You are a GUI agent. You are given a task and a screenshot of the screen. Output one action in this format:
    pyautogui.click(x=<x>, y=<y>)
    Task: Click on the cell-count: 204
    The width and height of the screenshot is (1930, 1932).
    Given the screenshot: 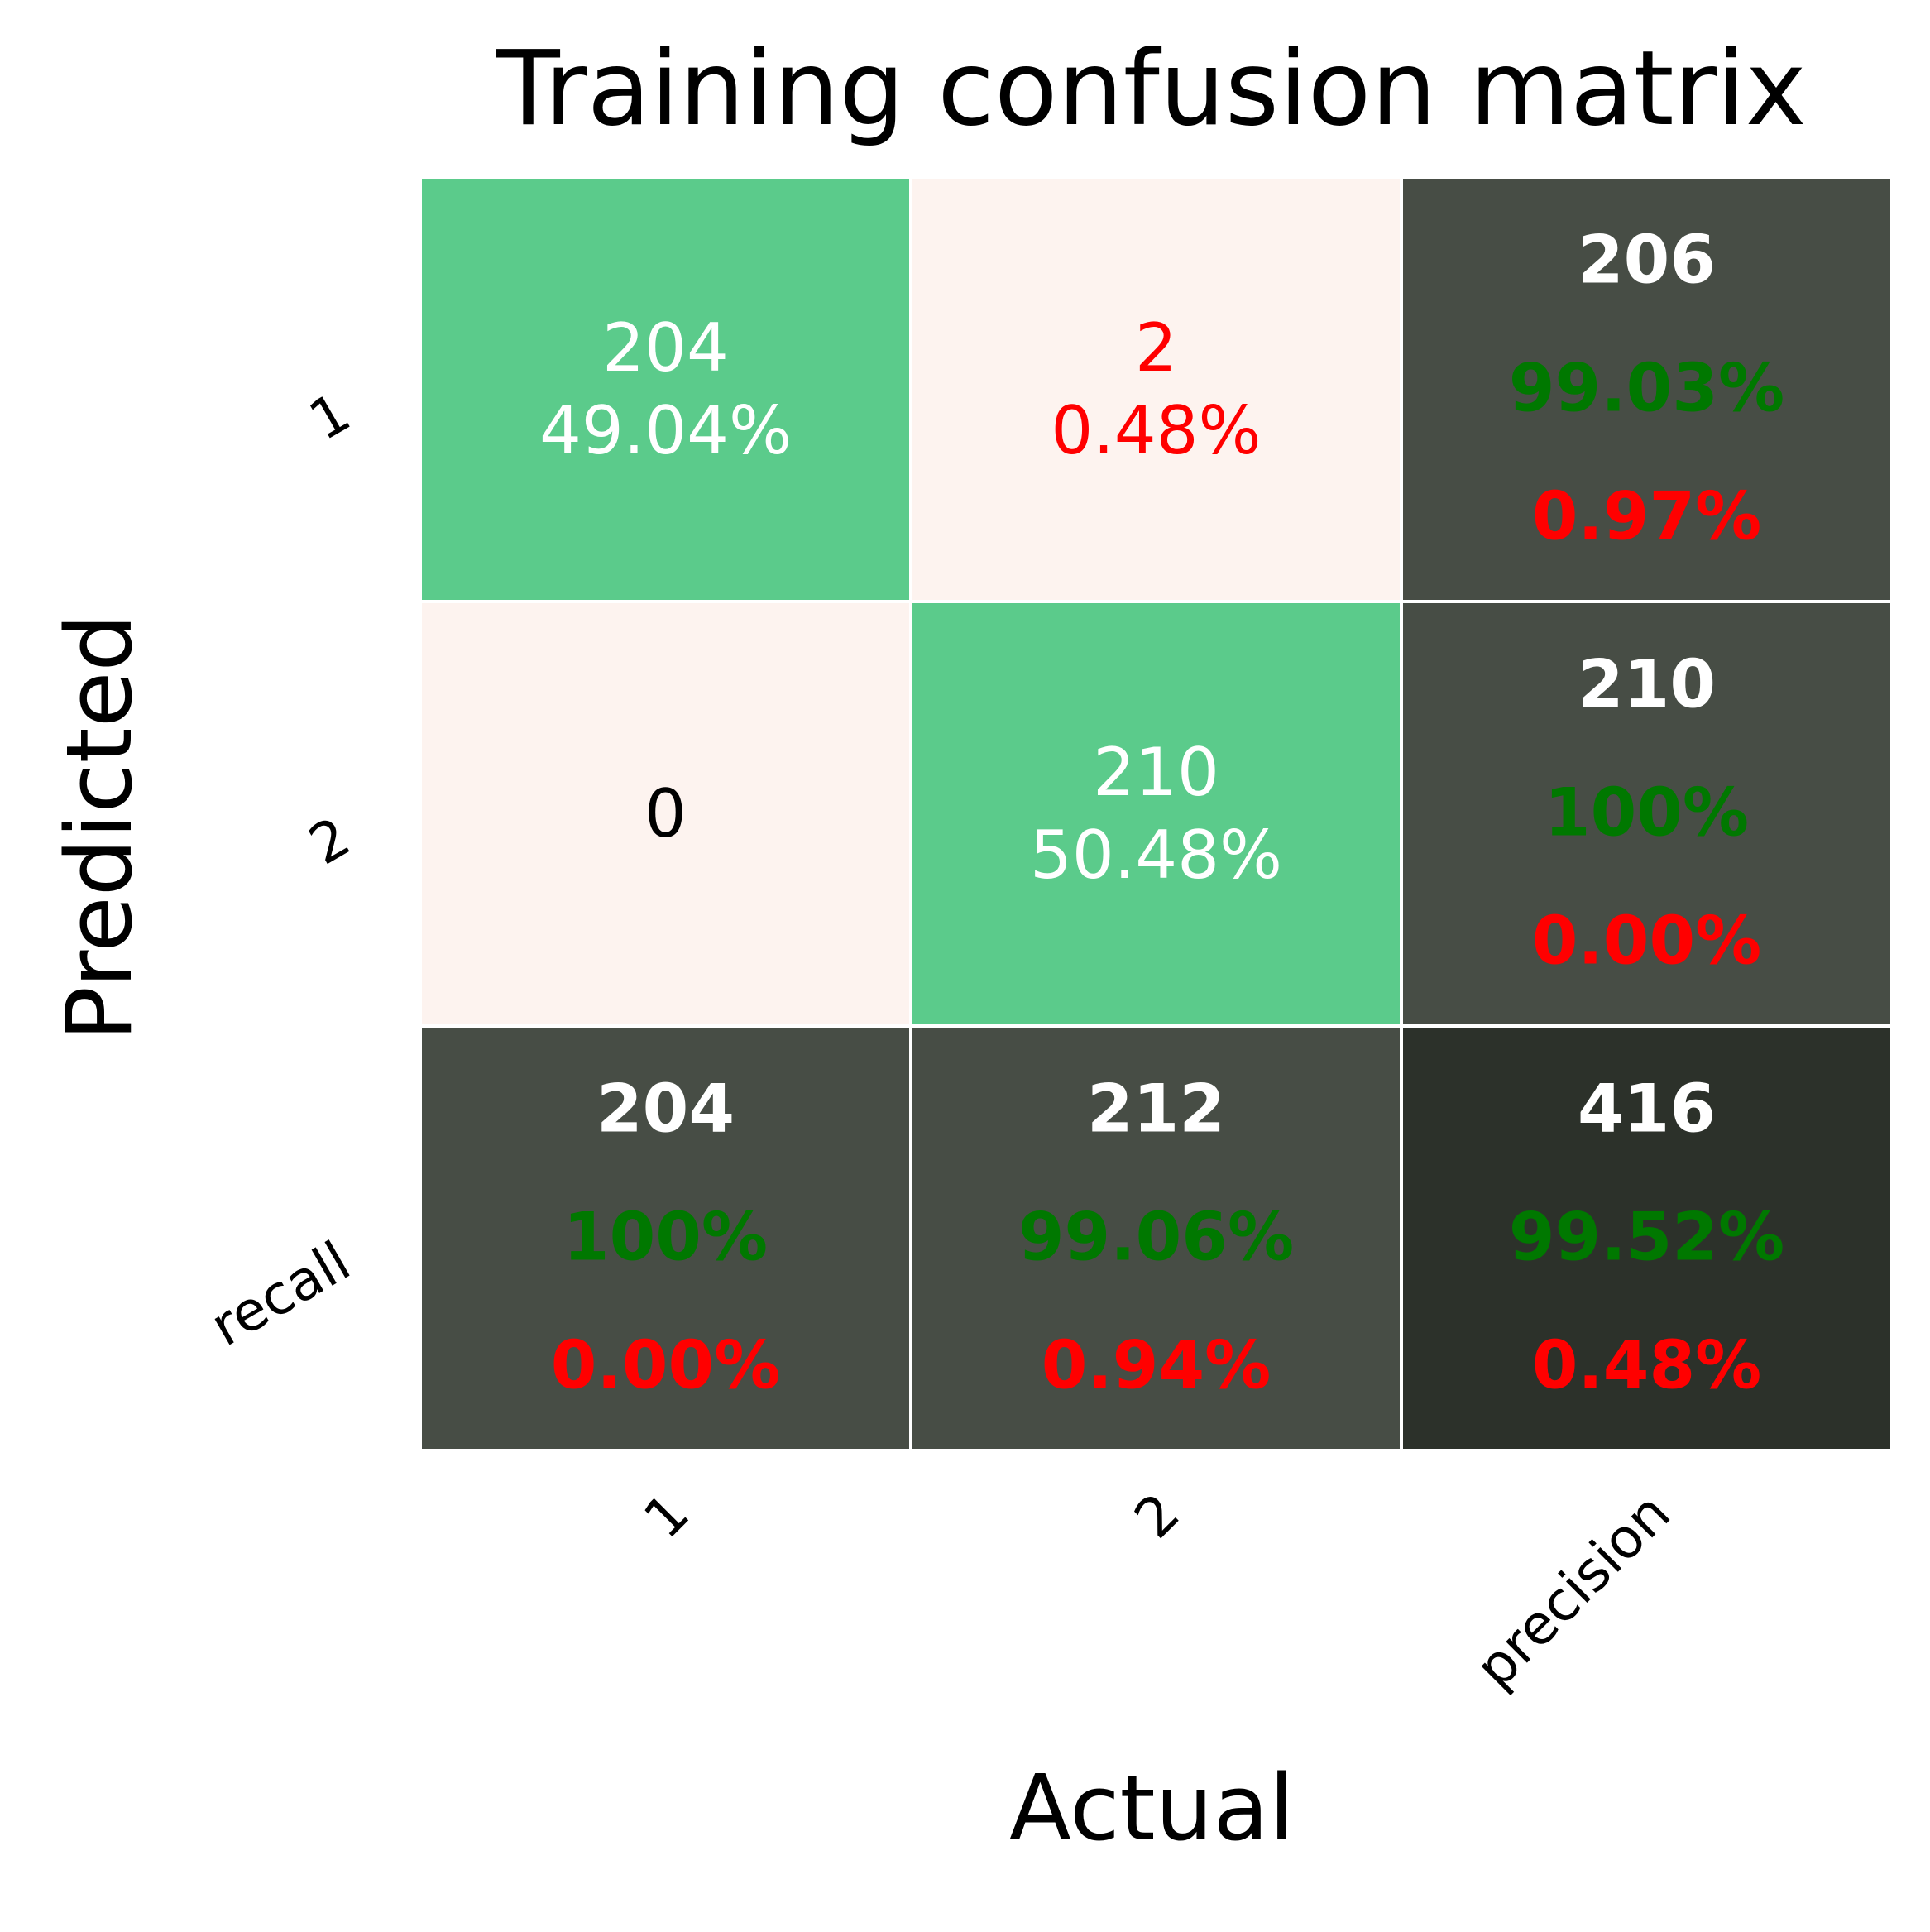 What is the action you would take?
    pyautogui.click(x=665, y=348)
    